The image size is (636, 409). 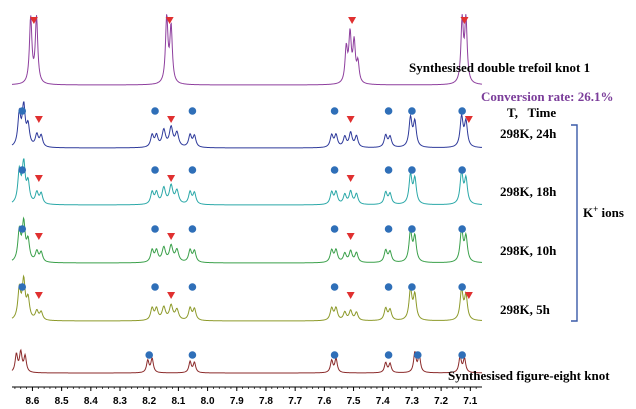 I want to click on x-tick-label: 7.1, so click(x=470, y=401).